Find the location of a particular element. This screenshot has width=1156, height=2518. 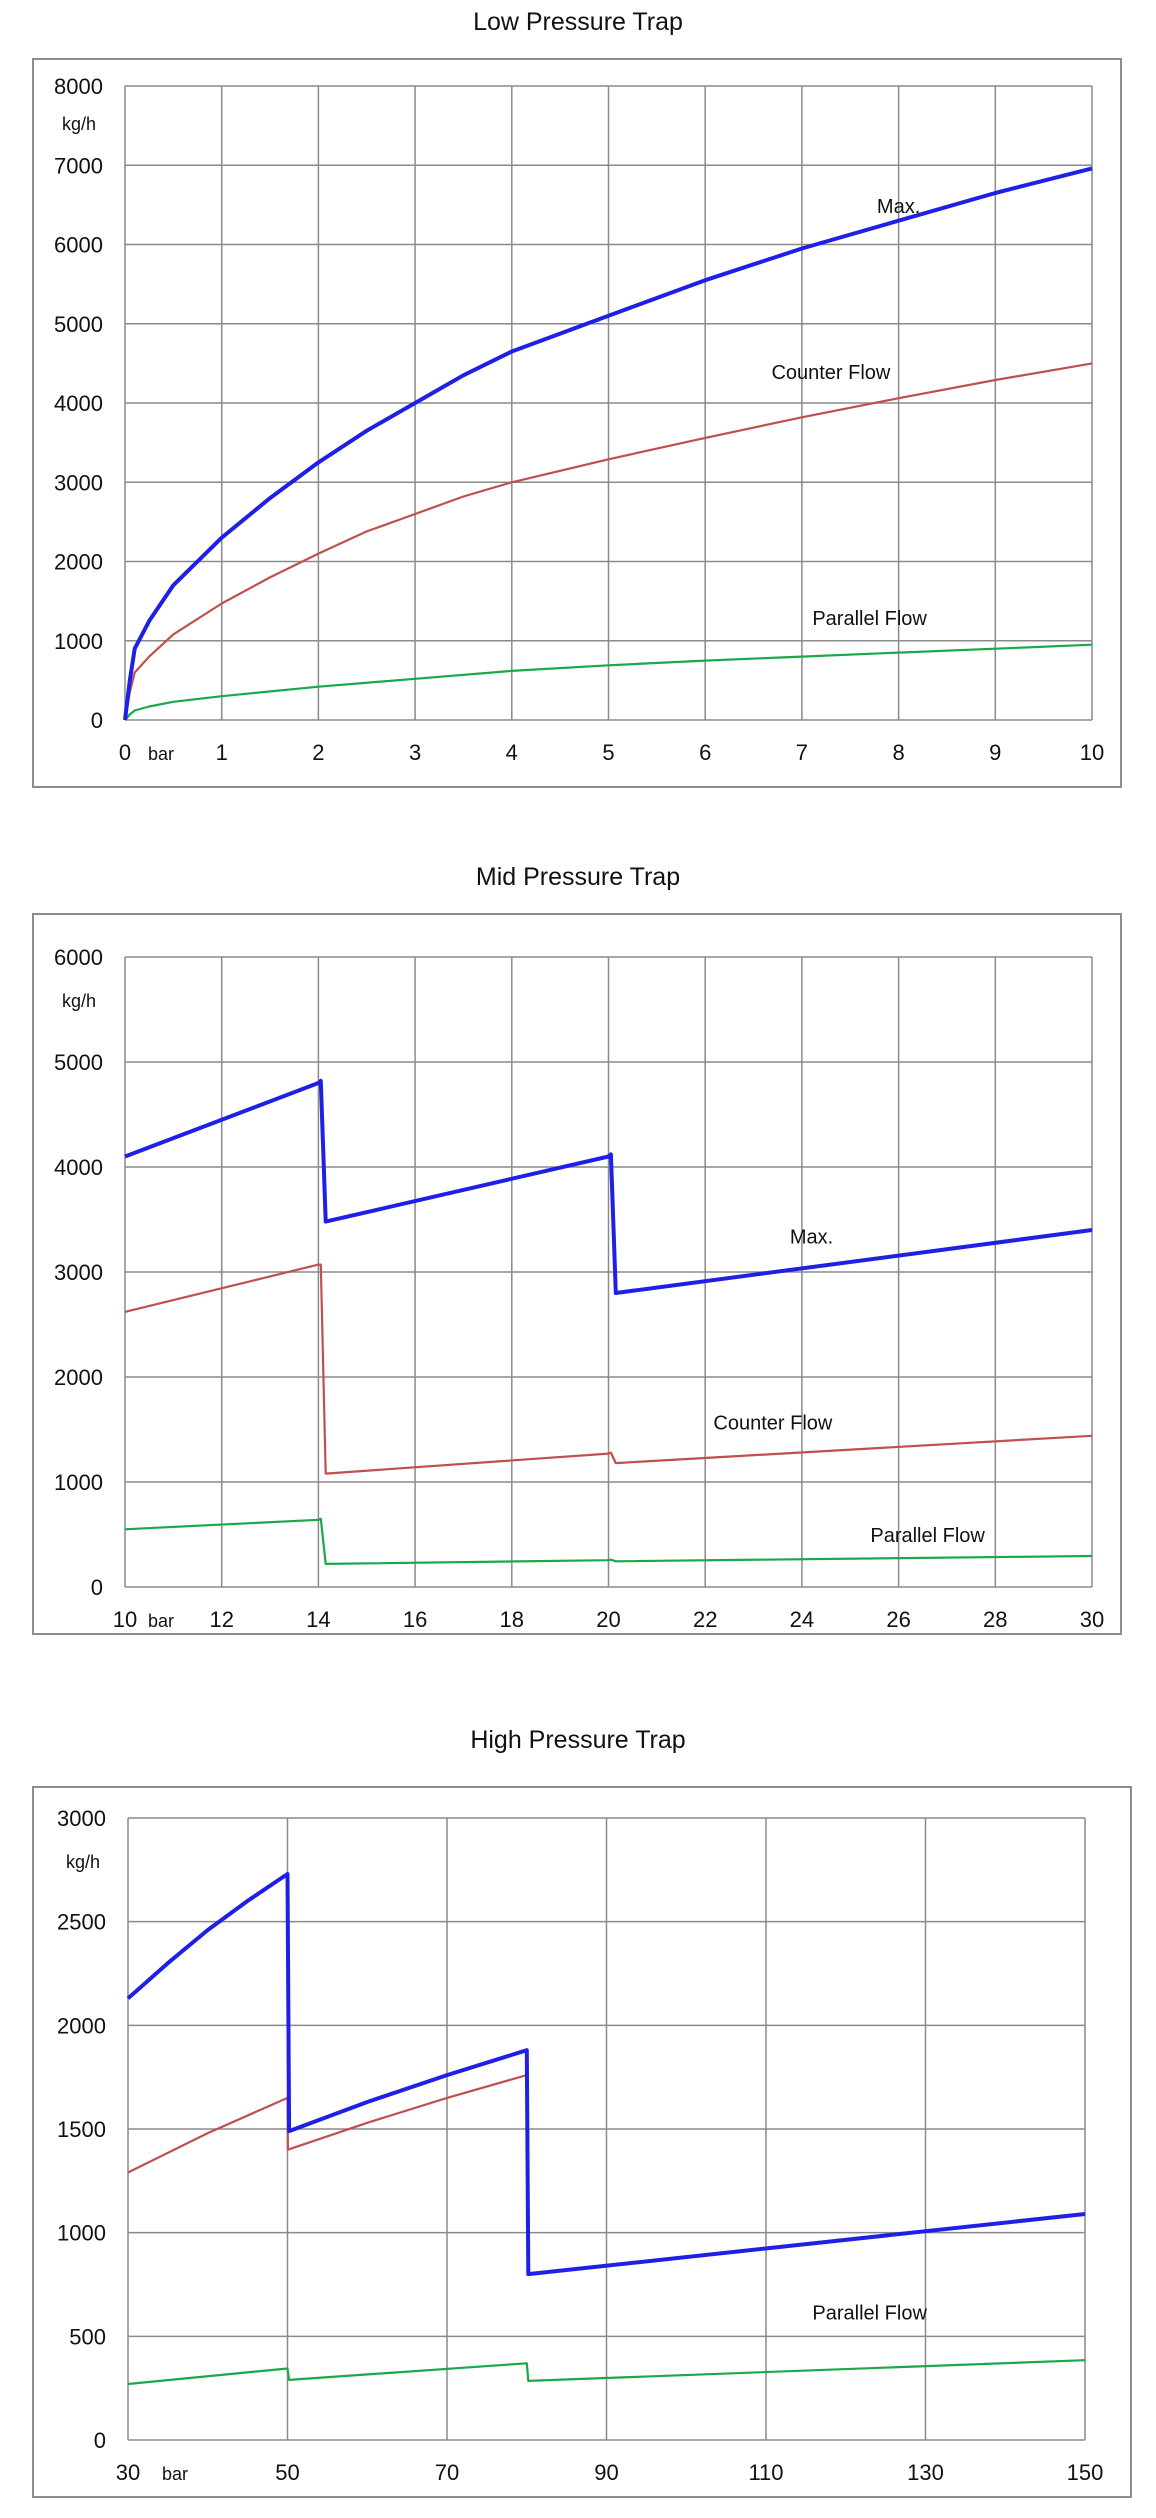

x-tick-label: 16 is located at coordinates (415, 1619).